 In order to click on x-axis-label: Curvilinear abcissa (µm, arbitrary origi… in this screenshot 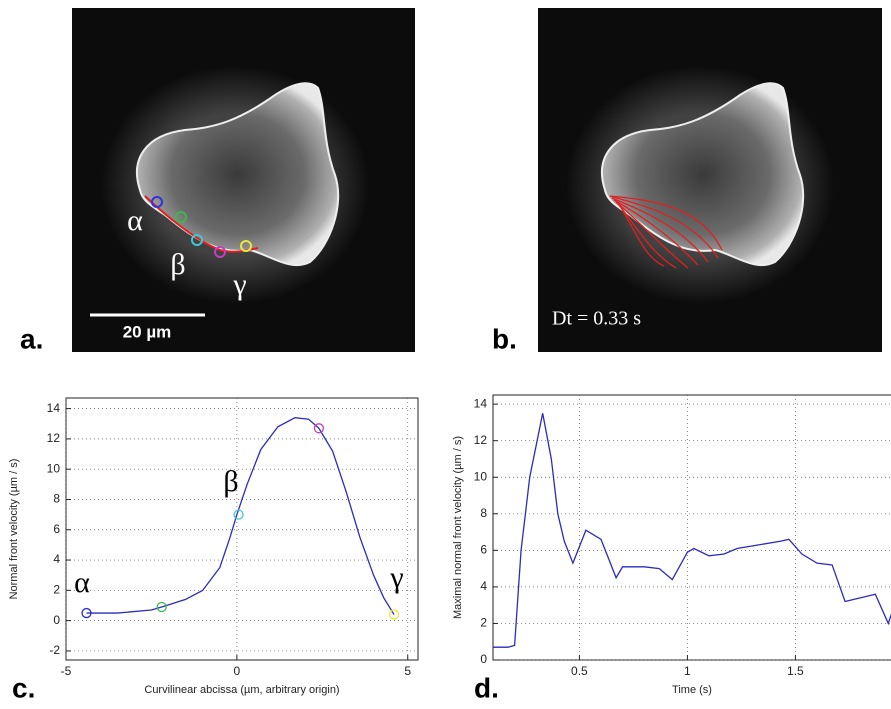, I will do `click(241, 690)`.